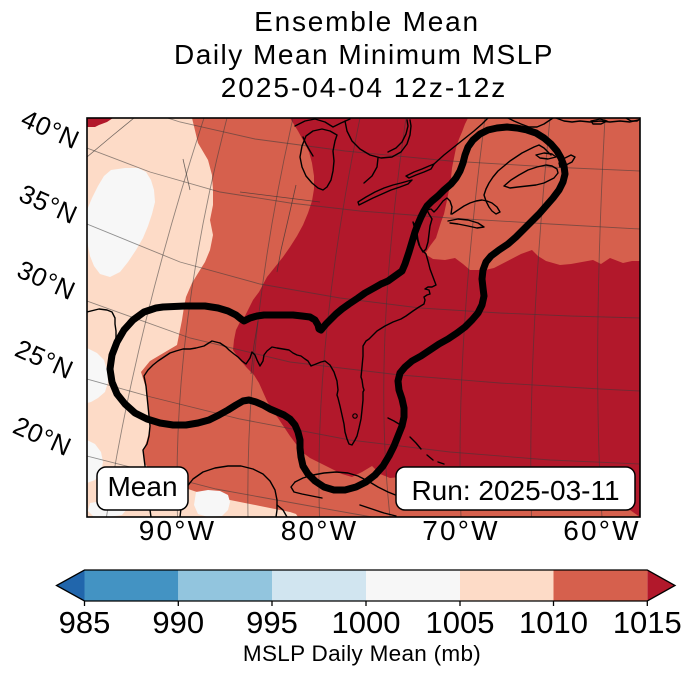  What do you see at coordinates (272, 622) in the screenshot?
I see `svg-text: 995` at bounding box center [272, 622].